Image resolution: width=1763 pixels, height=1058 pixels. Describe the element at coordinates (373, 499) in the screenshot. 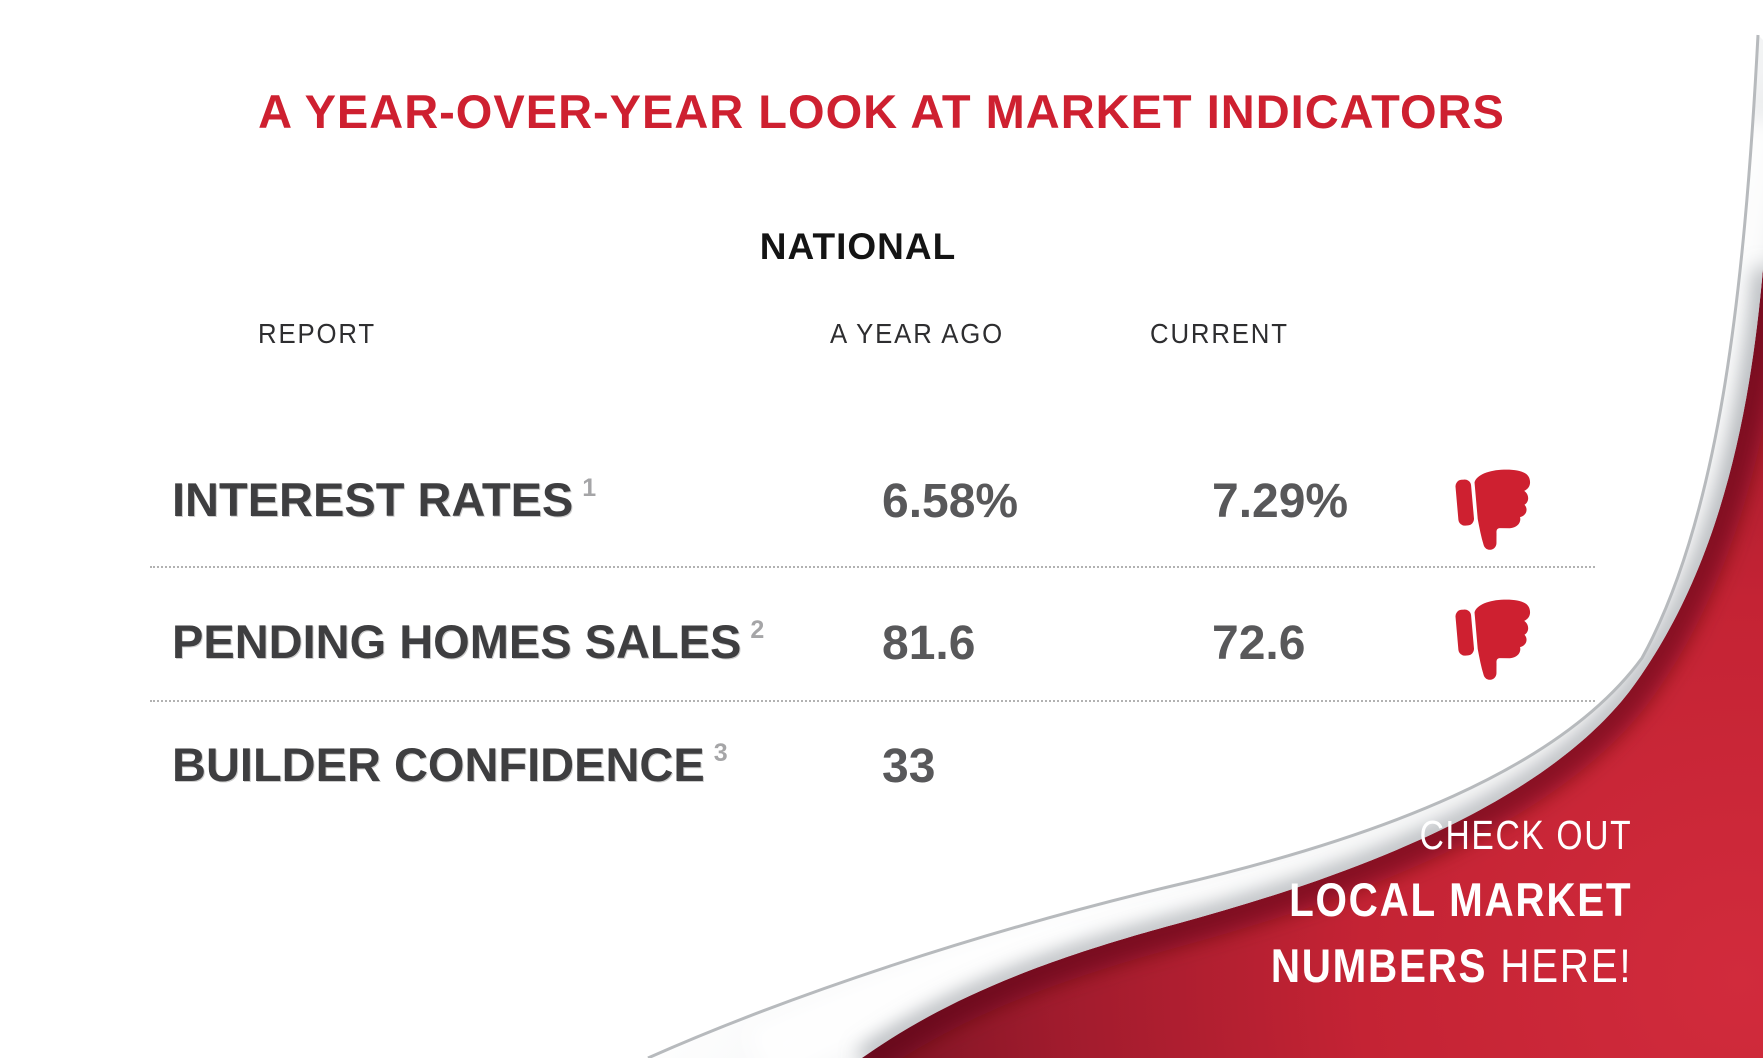

I see `row-label-text: INTEREST RATES` at that location.